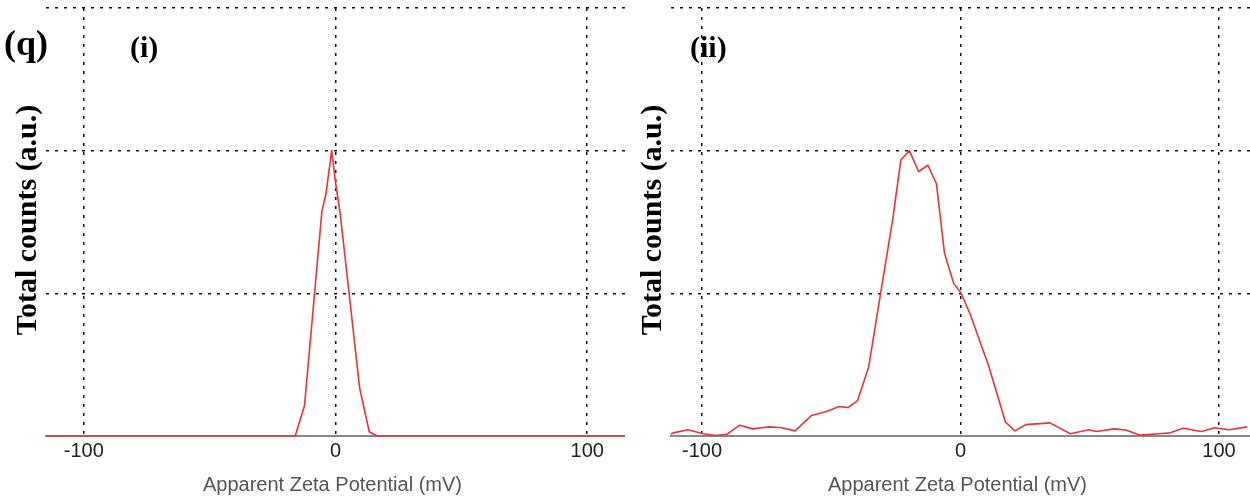 The width and height of the screenshot is (1250, 502). Describe the element at coordinates (708, 47) in the screenshot. I see `chart-title: (ii)` at that location.